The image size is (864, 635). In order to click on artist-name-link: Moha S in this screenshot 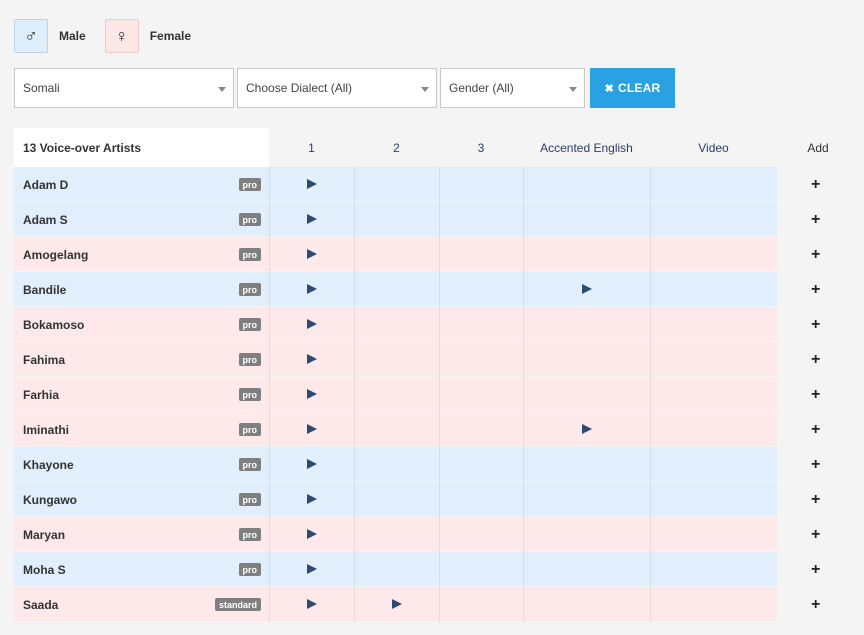, I will do `click(44, 569)`.